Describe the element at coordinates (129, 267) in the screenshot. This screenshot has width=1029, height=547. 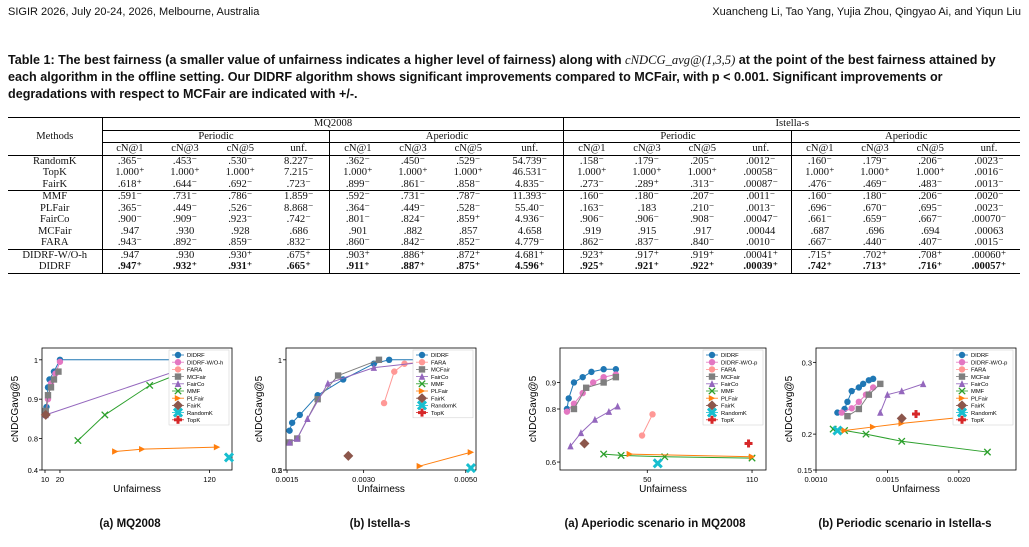
I see `result-cell: .947⁺` at that location.